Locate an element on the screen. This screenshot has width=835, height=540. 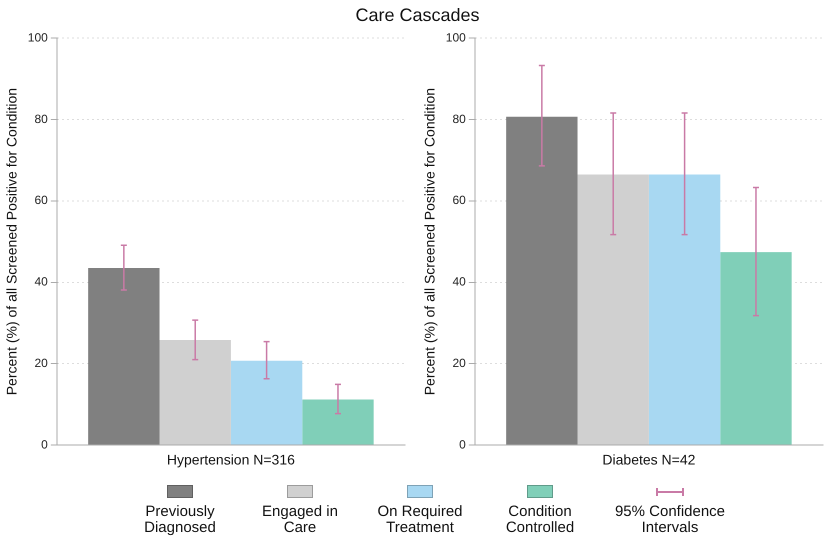
x-axis-title: Hypertension N=316 is located at coordinates (231, 459).